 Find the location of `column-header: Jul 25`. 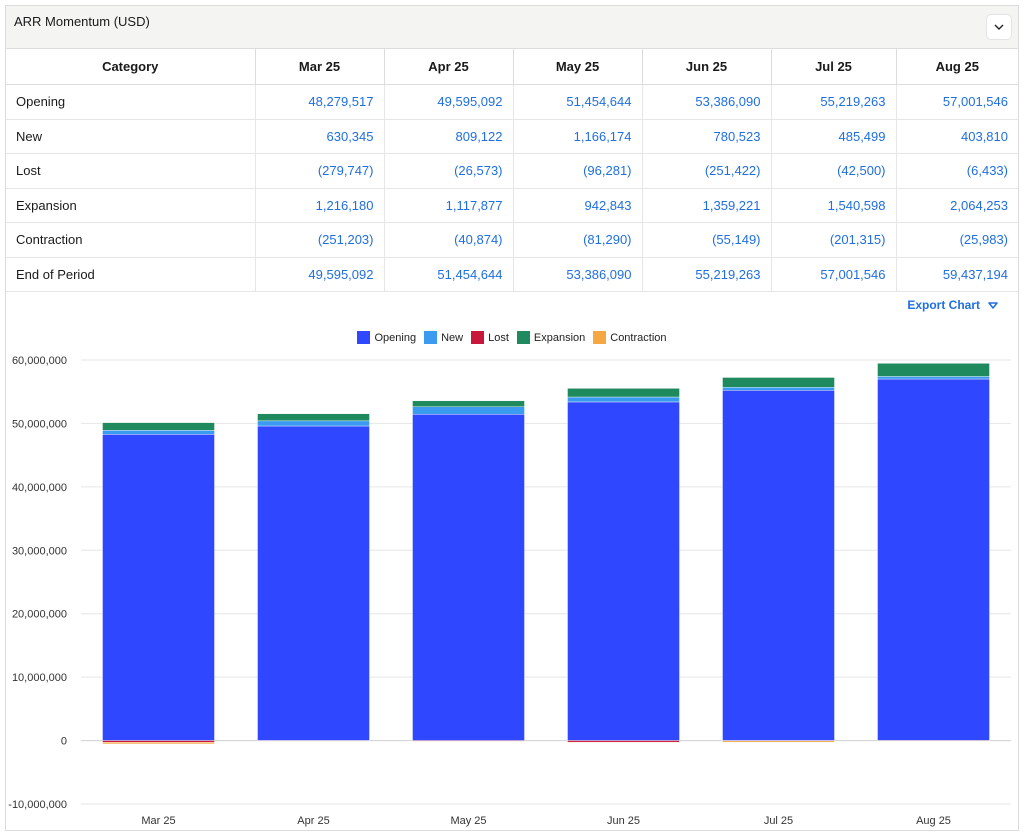

column-header: Jul 25 is located at coordinates (834, 67).